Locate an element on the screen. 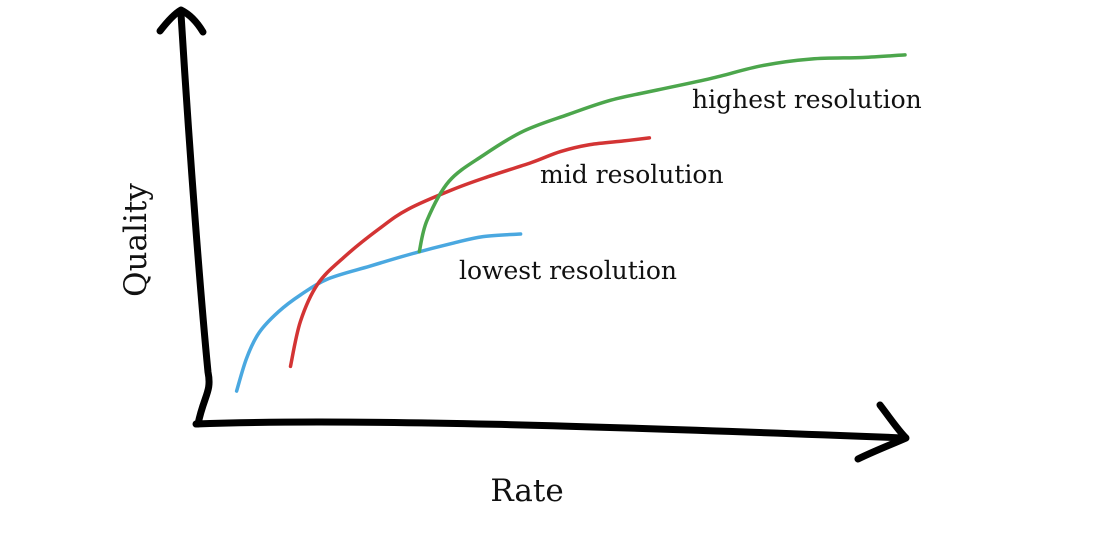  y-axis-arrowhead is located at coordinates (181, 21).